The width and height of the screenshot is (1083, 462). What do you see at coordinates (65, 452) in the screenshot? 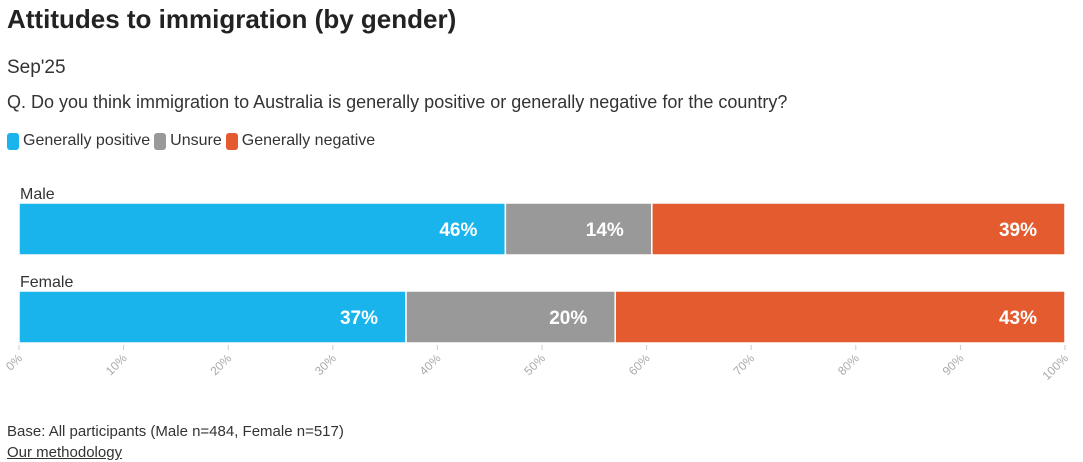
I see `methodology-link: Our methodology` at bounding box center [65, 452].